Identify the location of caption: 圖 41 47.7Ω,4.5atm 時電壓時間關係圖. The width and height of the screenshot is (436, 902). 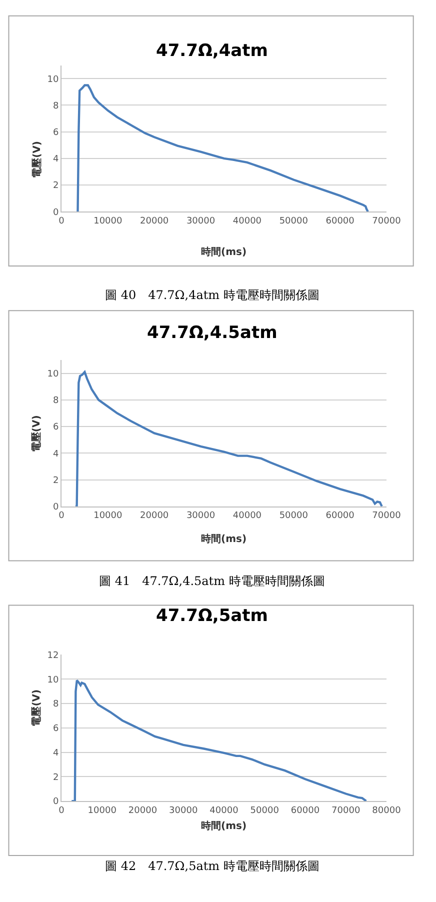
(212, 581).